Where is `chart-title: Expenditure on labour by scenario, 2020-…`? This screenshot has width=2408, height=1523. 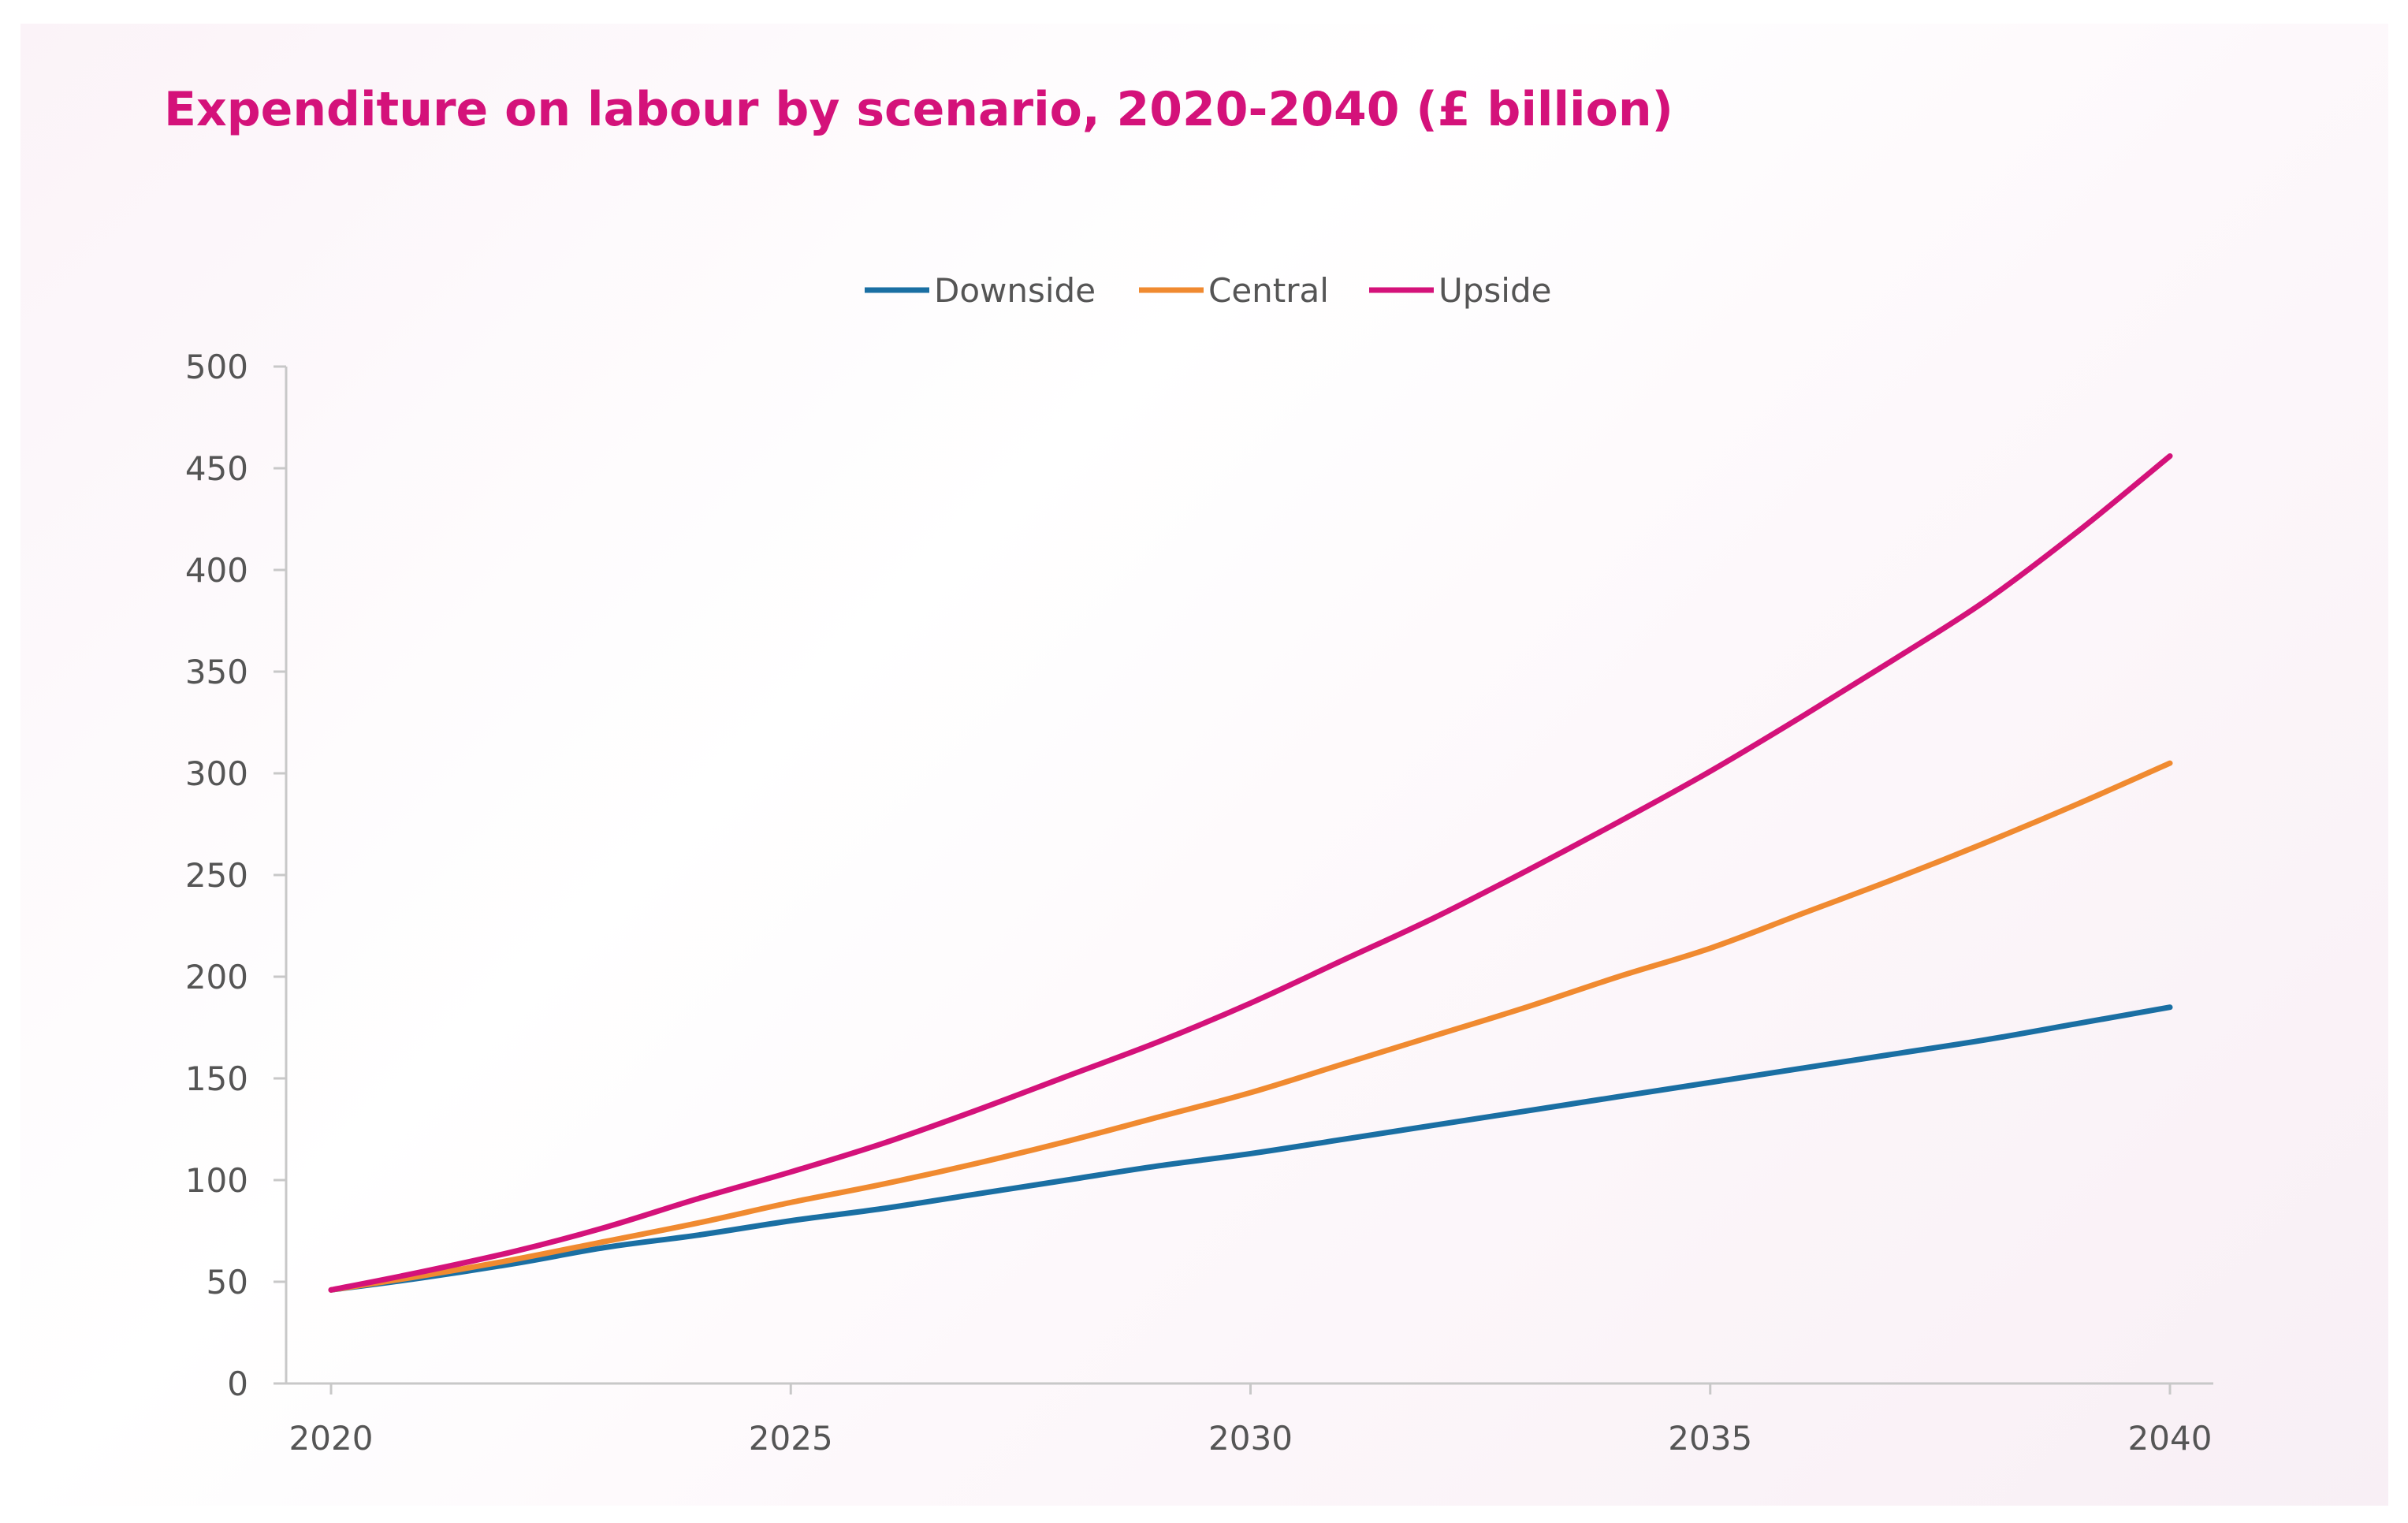 chart-title: Expenditure on labour by scenario, 2020-… is located at coordinates (918, 109).